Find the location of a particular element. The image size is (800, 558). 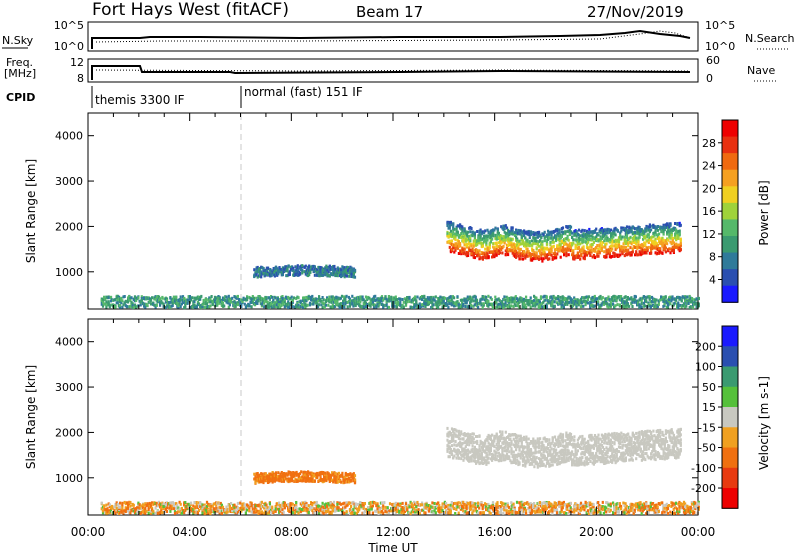

colorbar-tick-label: 28 is located at coordinates (709, 143).